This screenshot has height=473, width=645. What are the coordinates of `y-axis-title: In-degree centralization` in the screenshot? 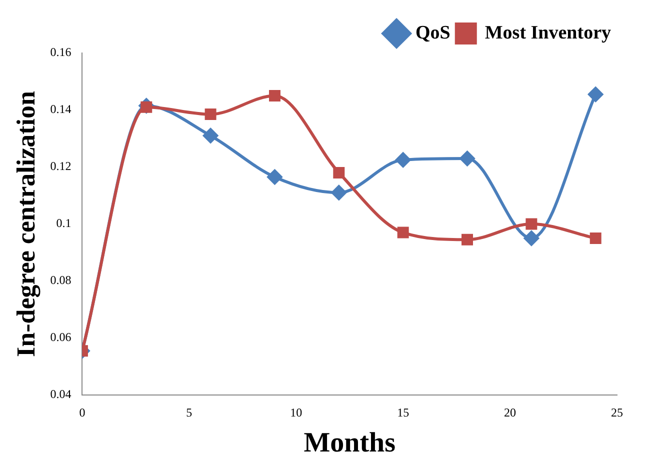 It's located at (25, 223).